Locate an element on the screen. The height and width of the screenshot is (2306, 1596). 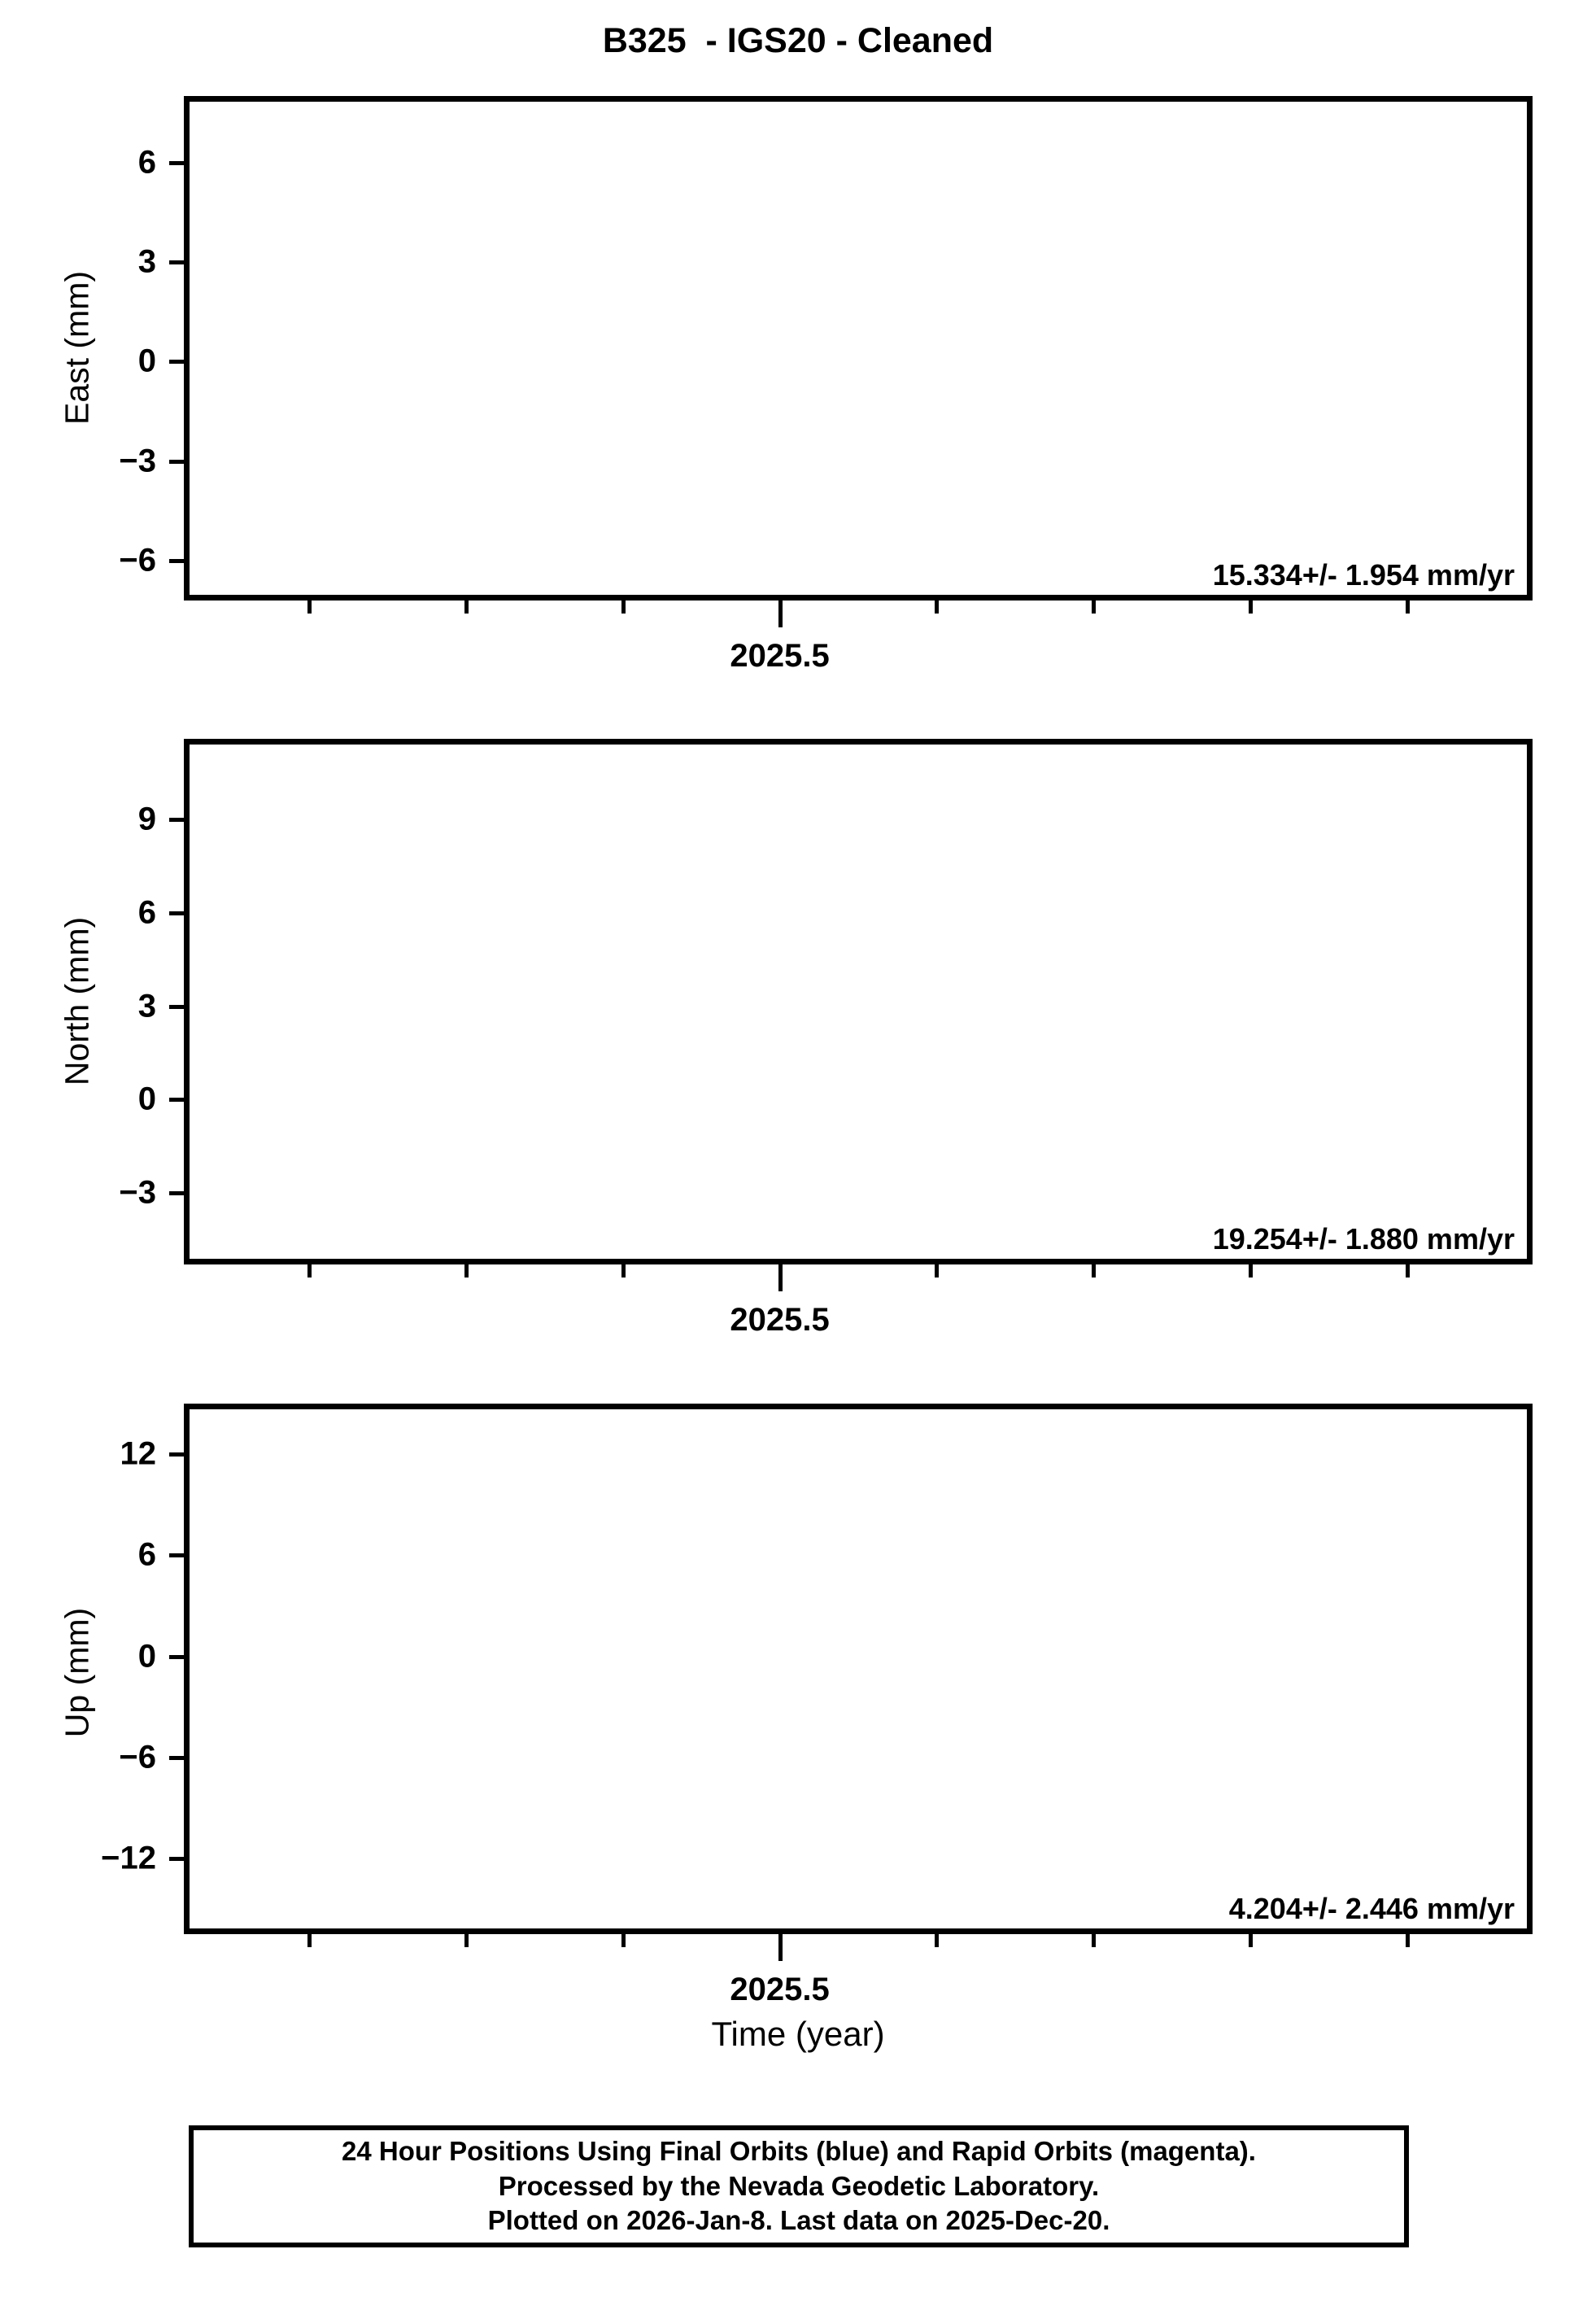
y-axis-label-up: Up (mm) is located at coordinates (77, 1672).